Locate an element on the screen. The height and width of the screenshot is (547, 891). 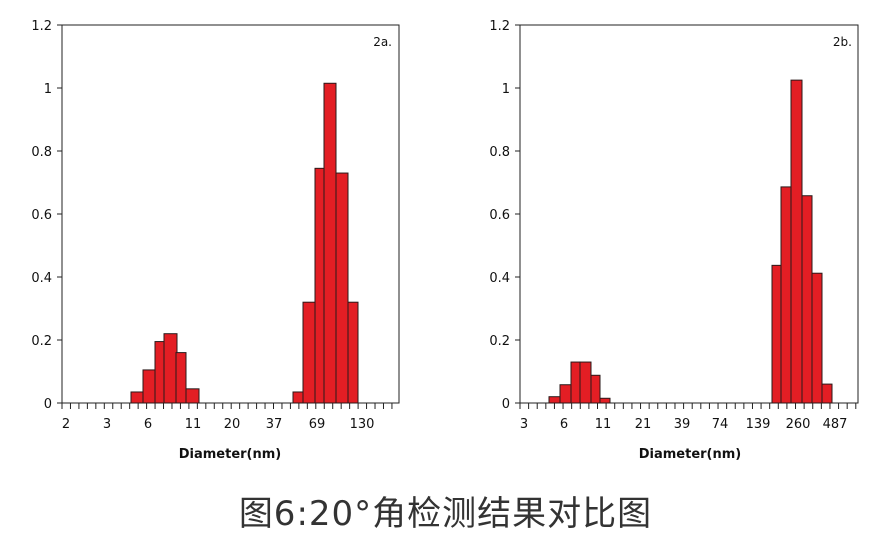
x-tick-label: 487 is located at coordinates (835, 424).